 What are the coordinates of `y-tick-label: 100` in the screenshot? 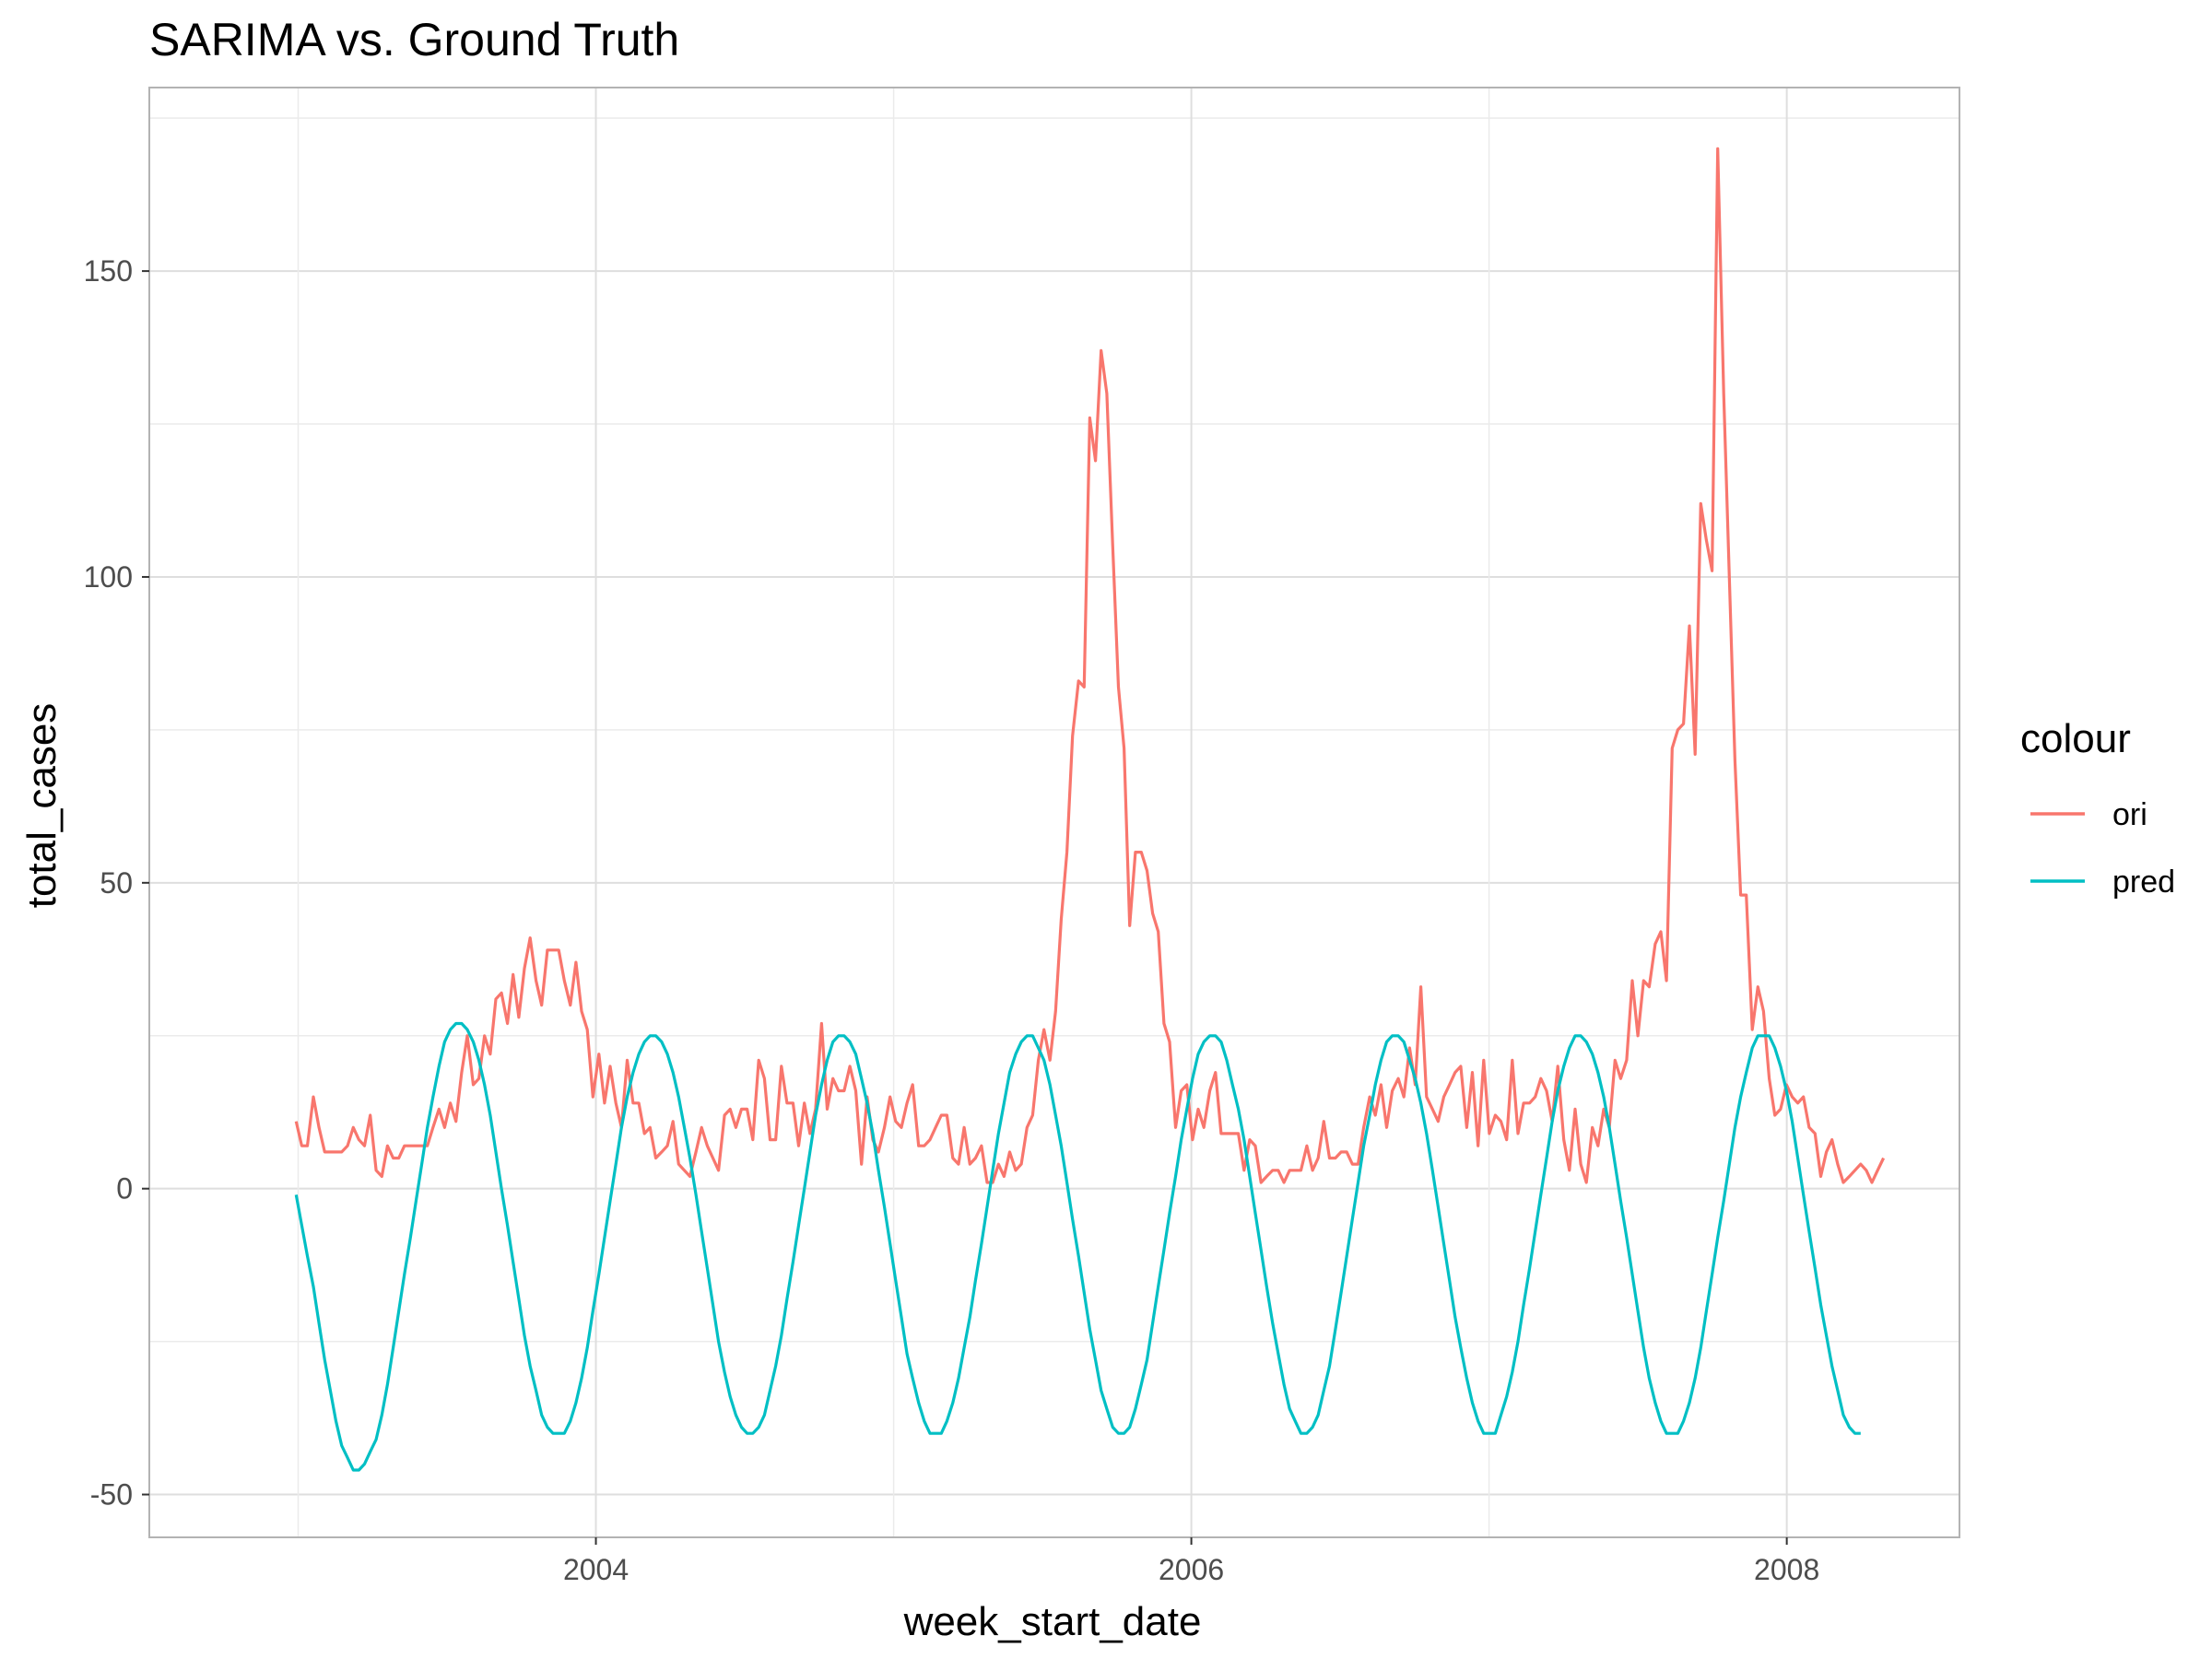 It's located at (108, 577).